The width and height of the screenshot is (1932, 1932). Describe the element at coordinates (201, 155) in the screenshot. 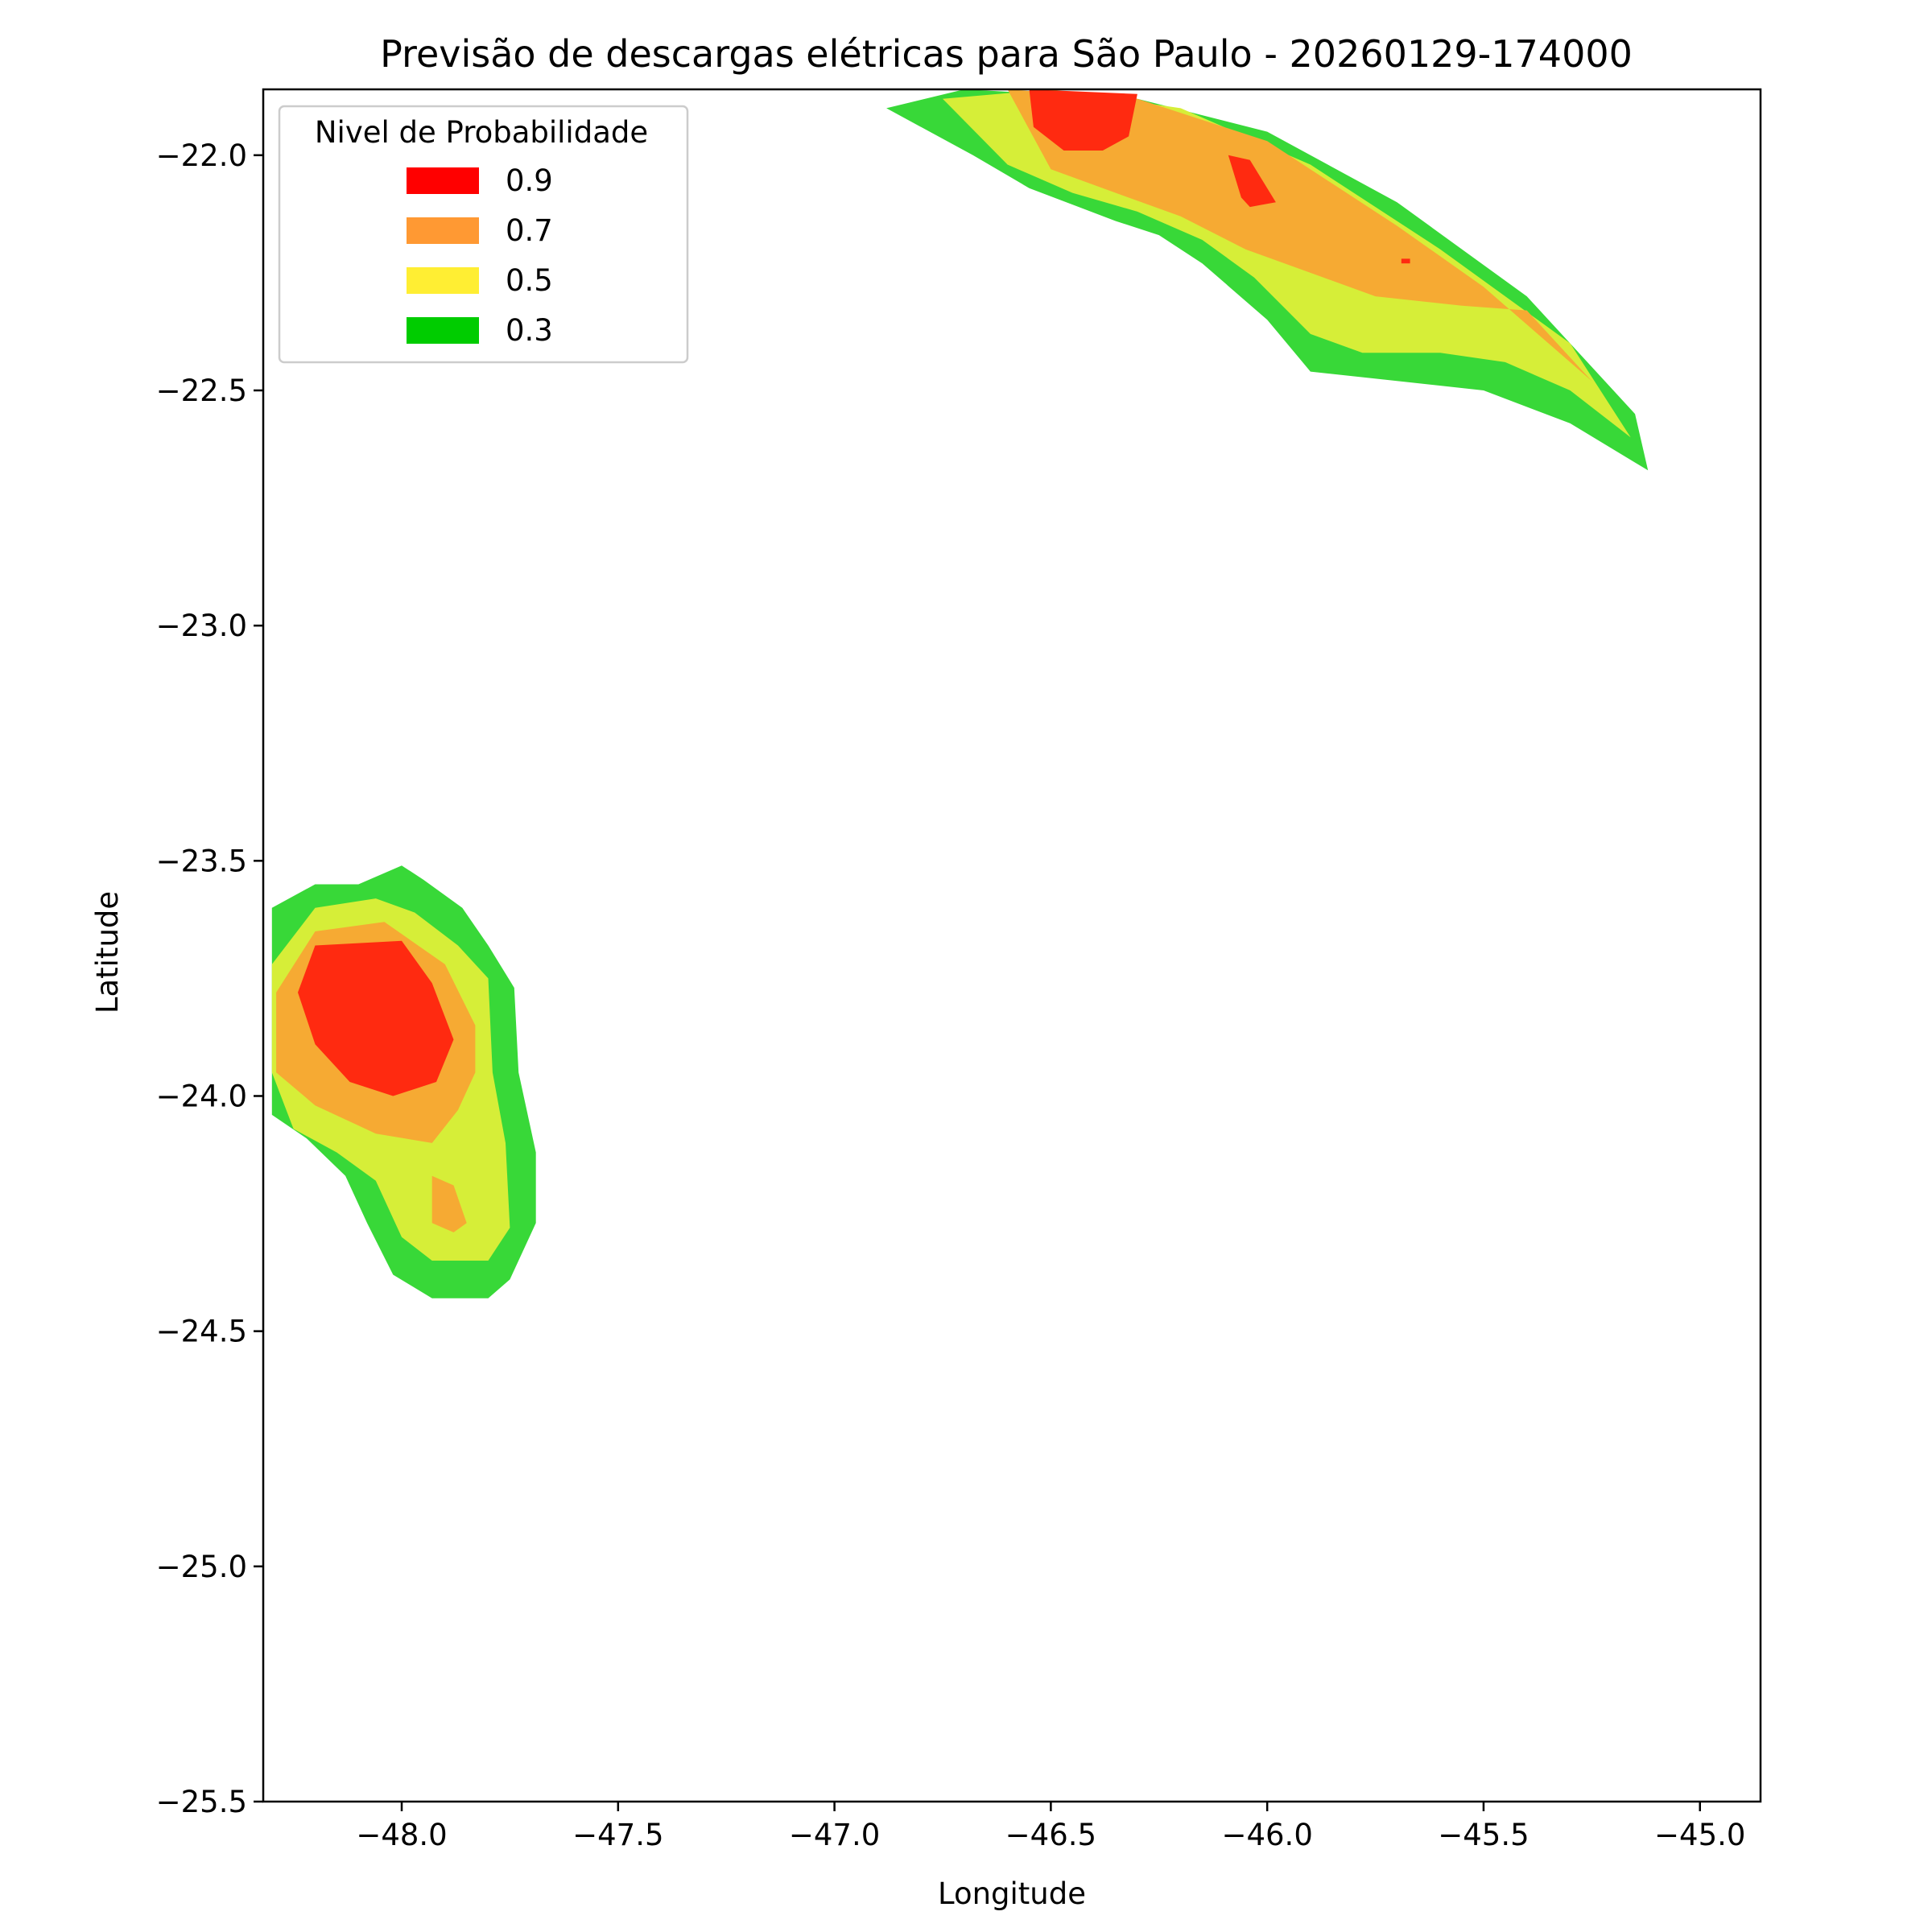

I see `y-tick-label: −22.0` at that location.